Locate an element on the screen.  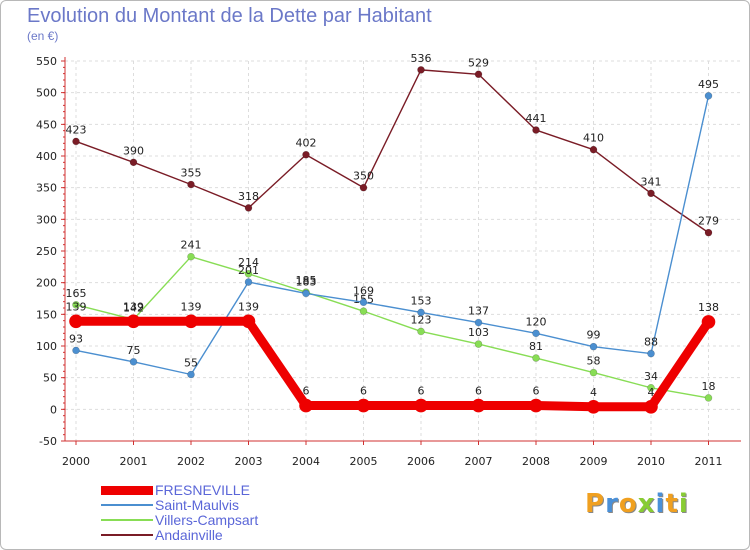
series-line is located at coordinates (392, 364).